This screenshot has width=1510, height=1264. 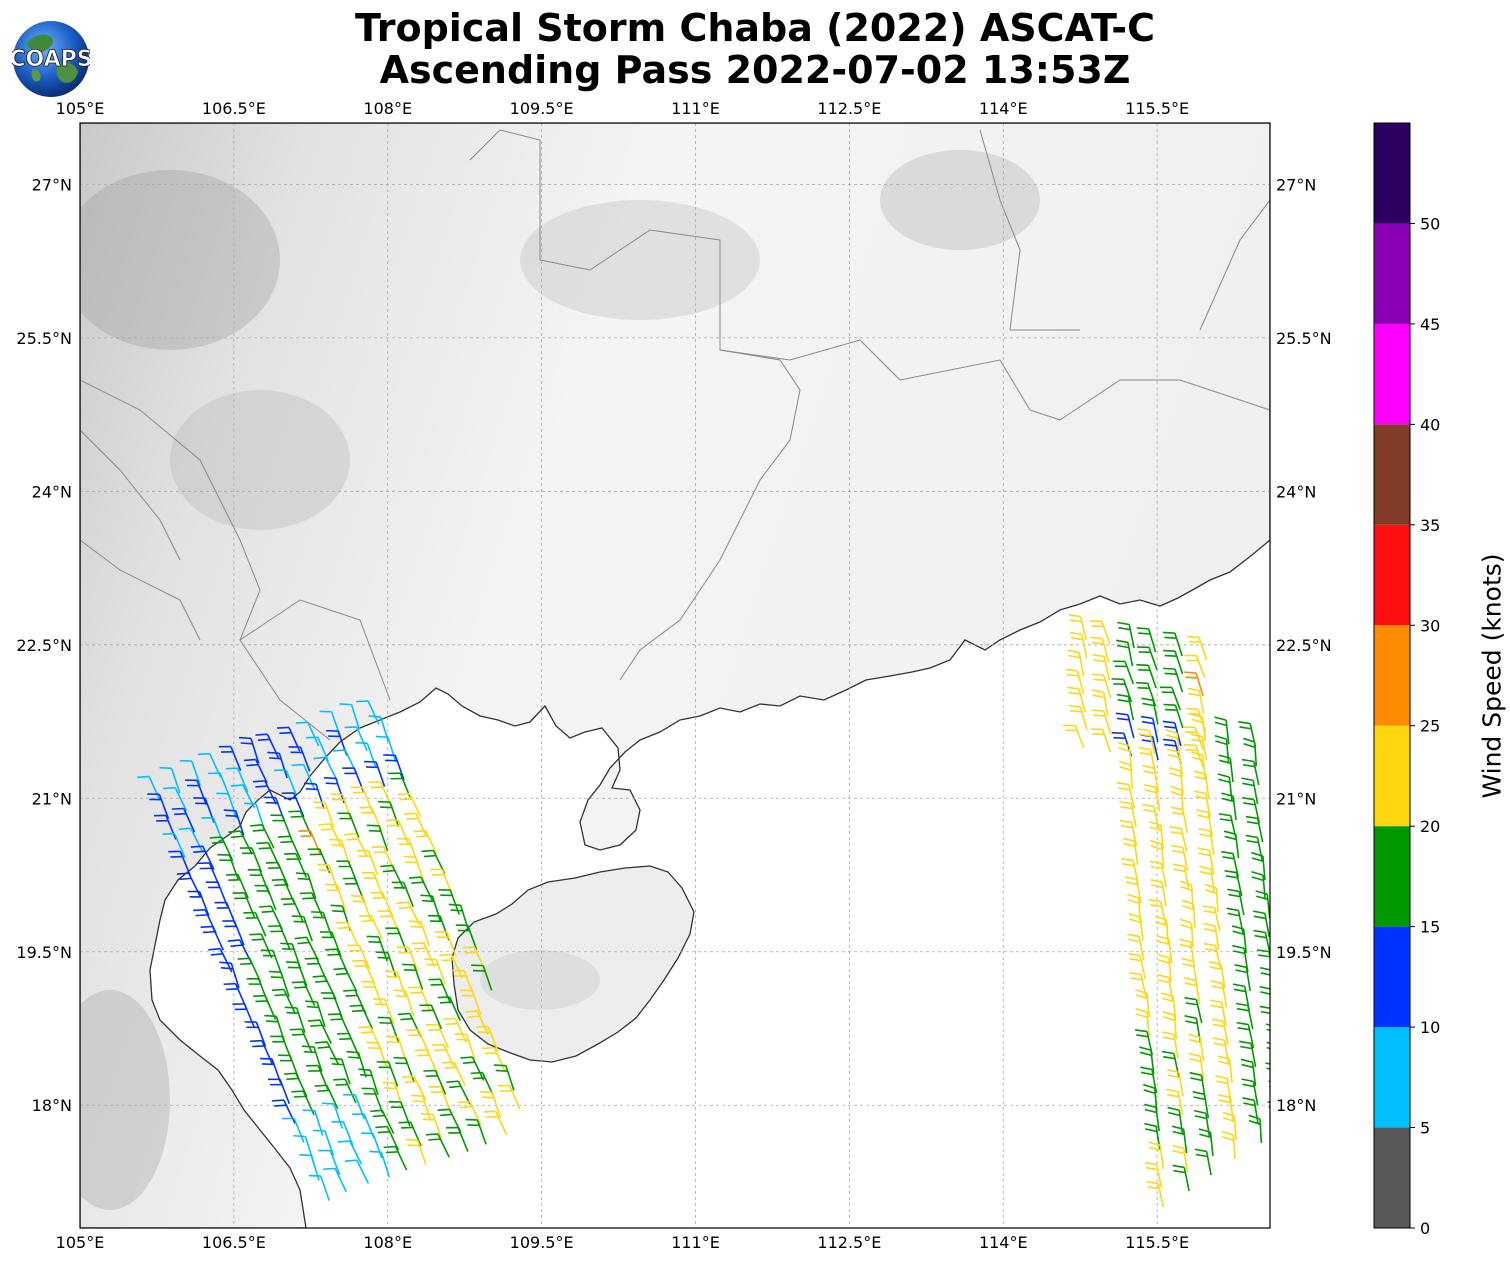 I want to click on coaps-logo-icon: COAPS, so click(x=51, y=59).